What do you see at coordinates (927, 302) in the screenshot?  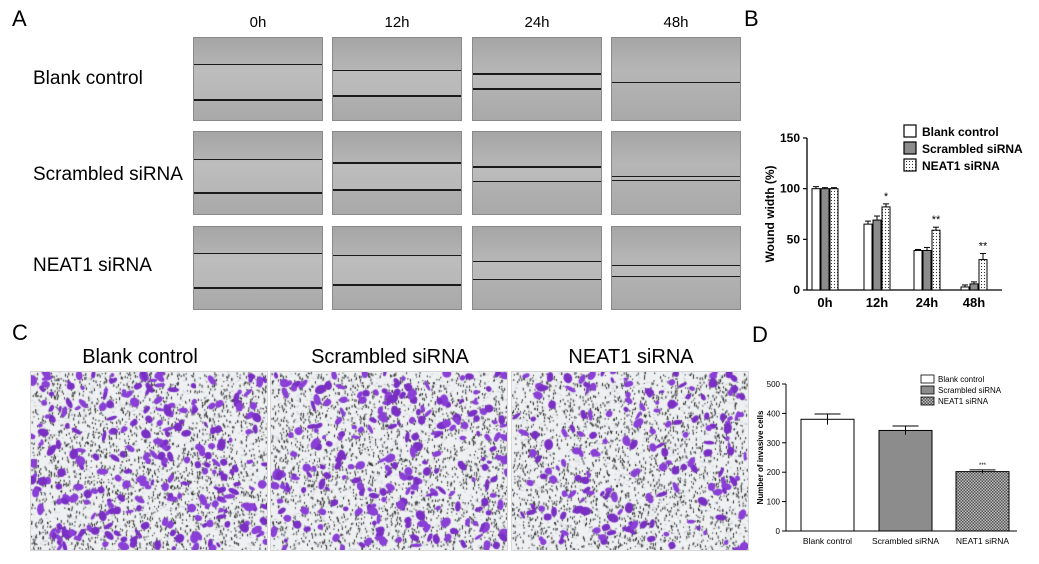 I see `x-tick-label: 24h` at bounding box center [927, 302].